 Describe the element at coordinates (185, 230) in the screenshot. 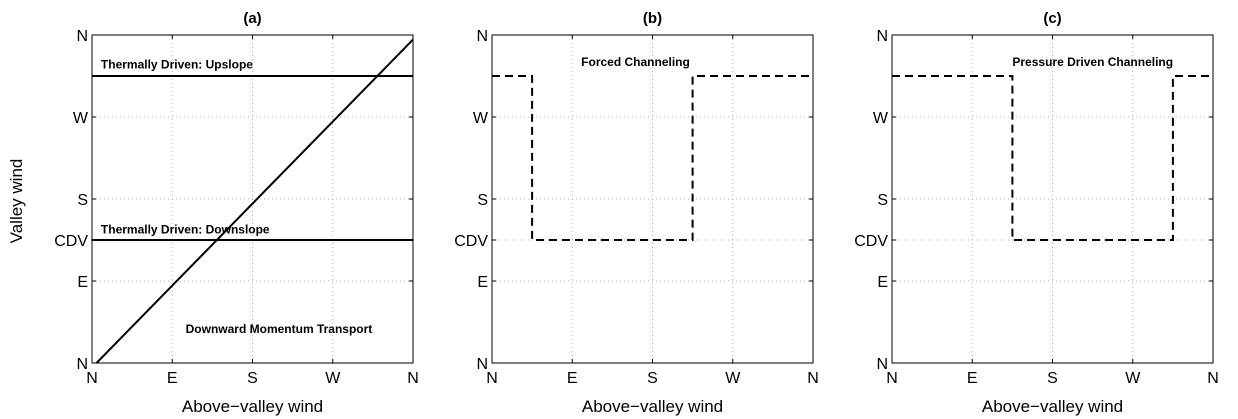

I see `annotation-1: Thermally Driven: Downslope` at that location.